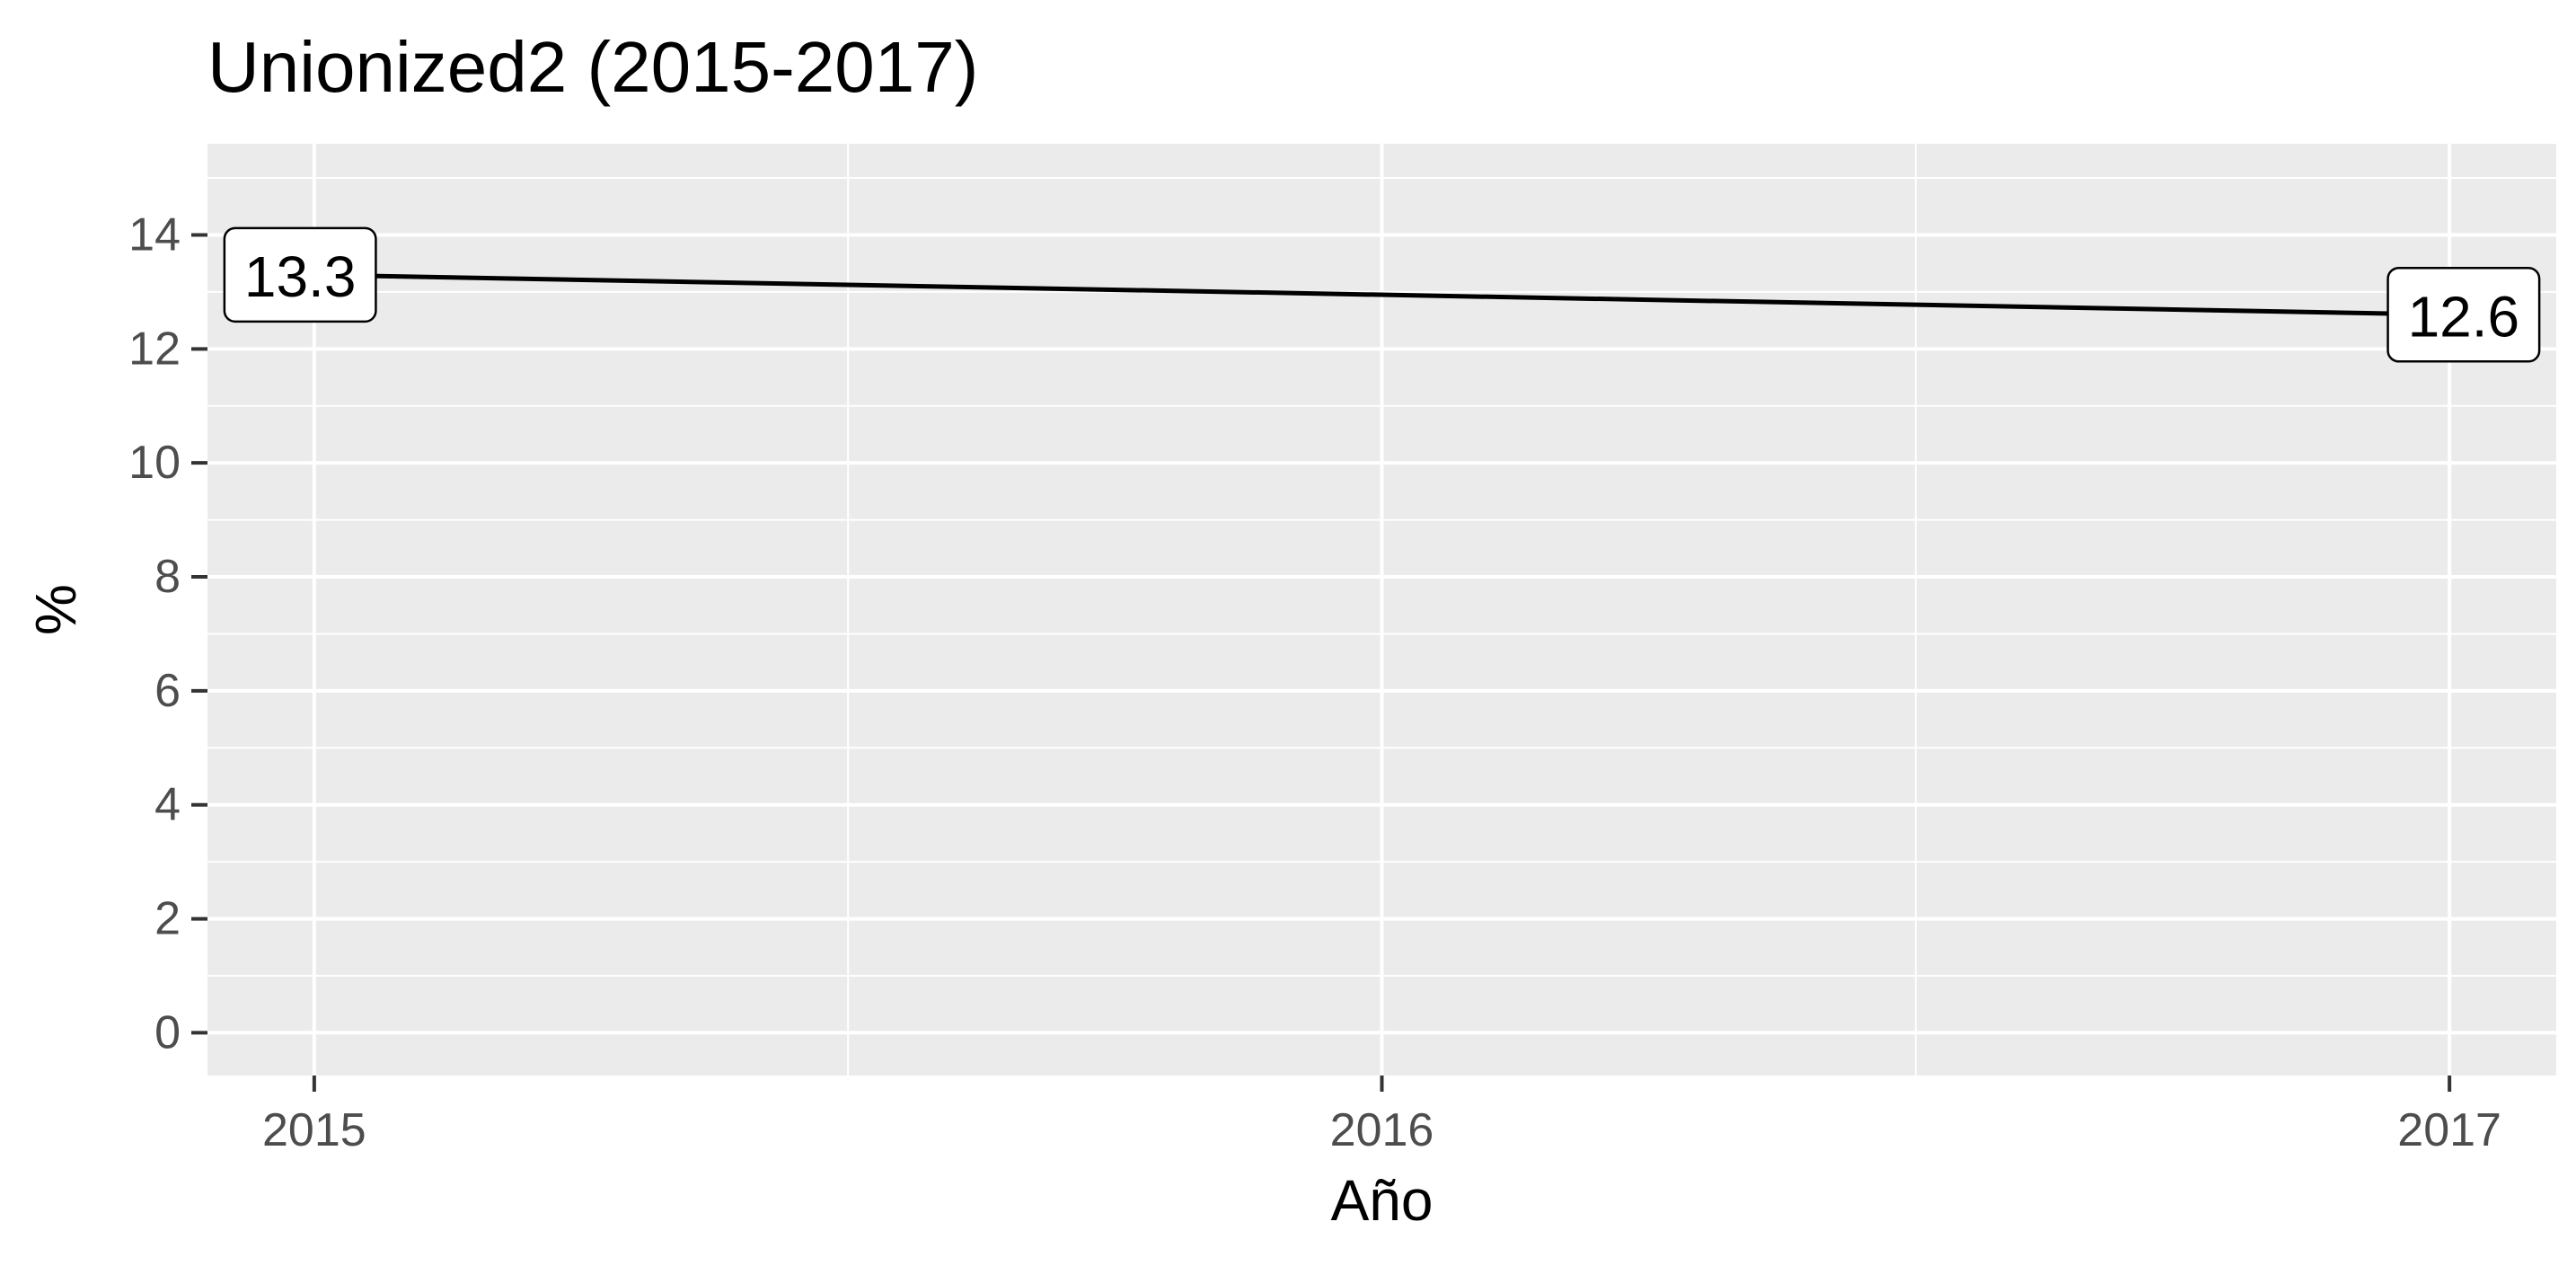 The image size is (2576, 1266). What do you see at coordinates (2449, 1130) in the screenshot?
I see `x-tick-label: 2017` at bounding box center [2449, 1130].